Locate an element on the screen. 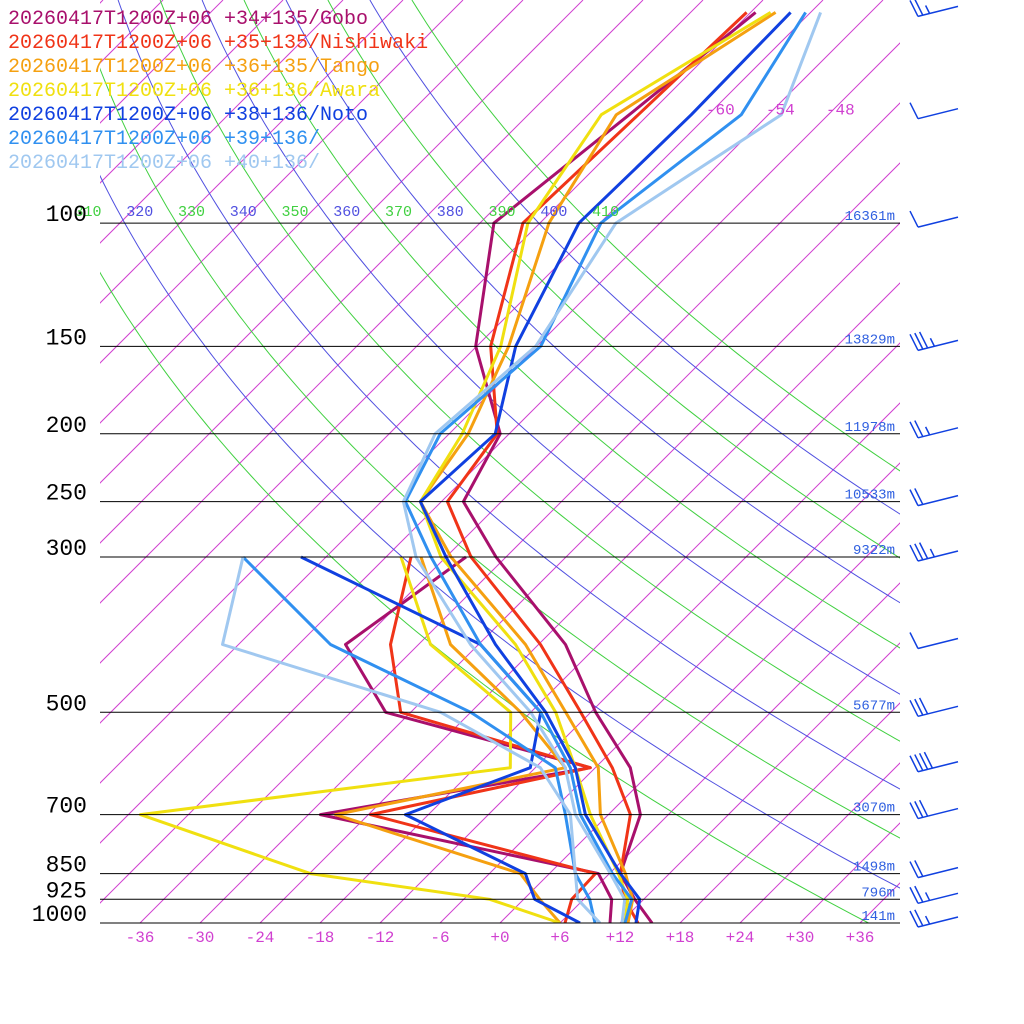  x-tick-label: -6 is located at coordinates (439, 938).